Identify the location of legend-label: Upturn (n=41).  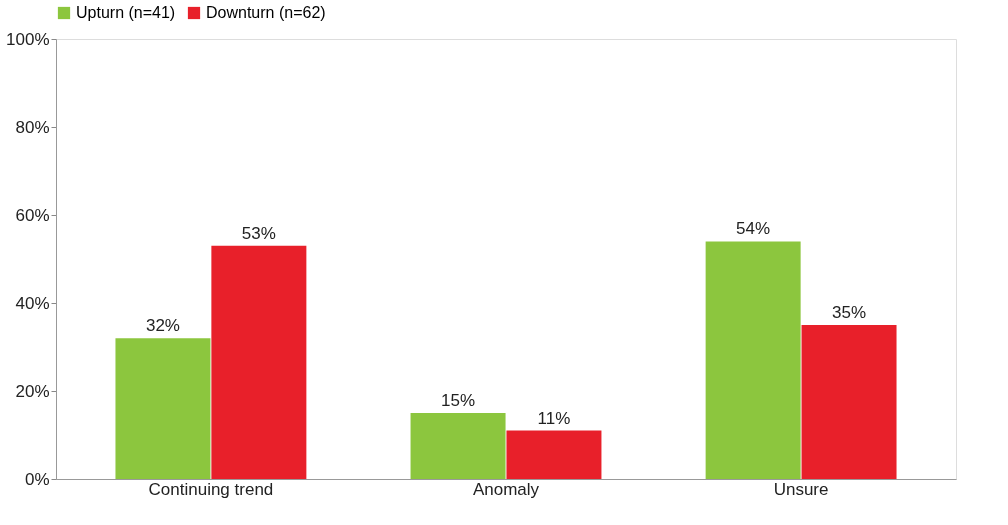
(126, 12).